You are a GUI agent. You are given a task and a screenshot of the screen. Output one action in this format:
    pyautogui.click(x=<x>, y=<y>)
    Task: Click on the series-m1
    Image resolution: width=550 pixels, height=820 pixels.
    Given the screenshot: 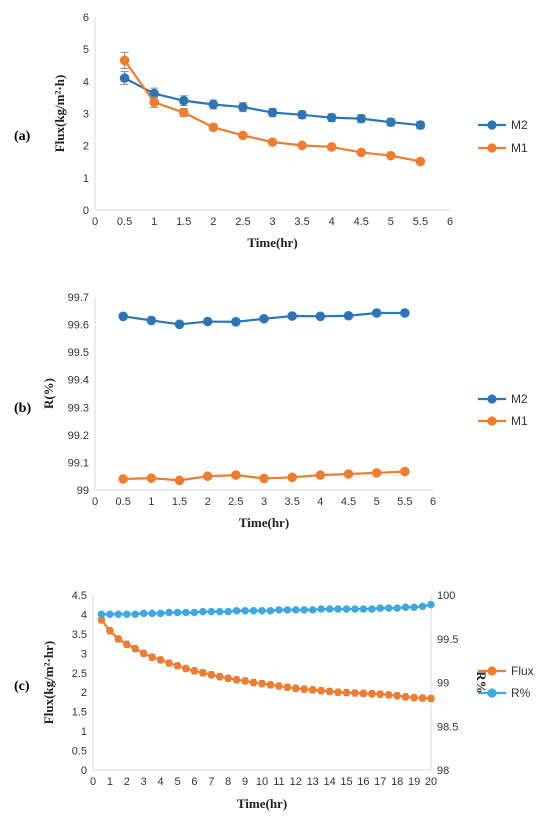 What is the action you would take?
    pyautogui.click(x=272, y=109)
    